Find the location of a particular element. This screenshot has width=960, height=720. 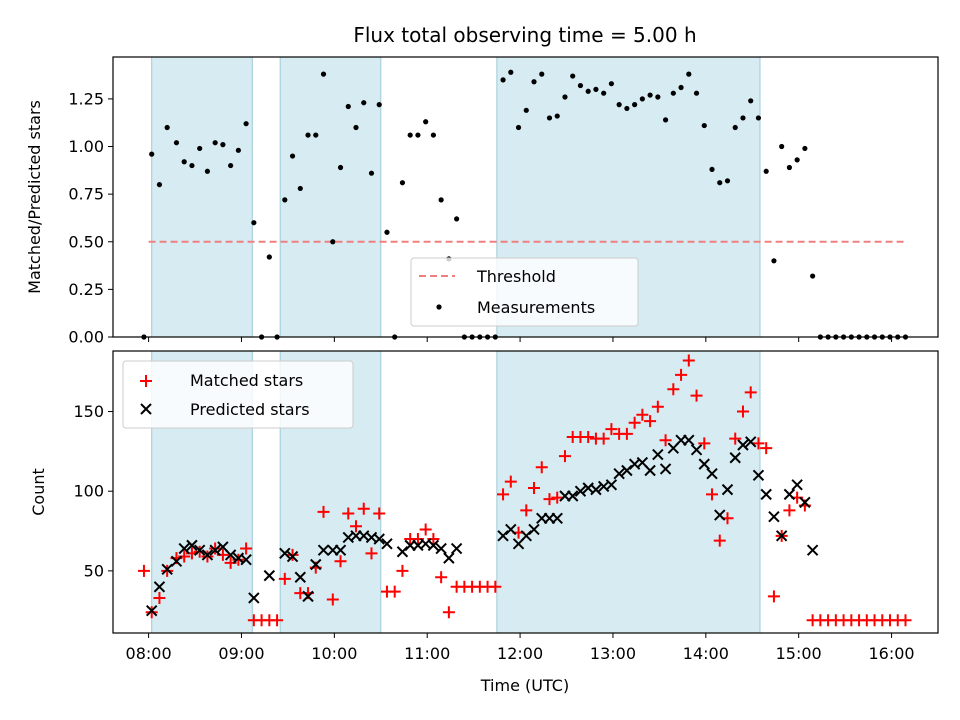

shaded-interval is located at coordinates (330, 197).